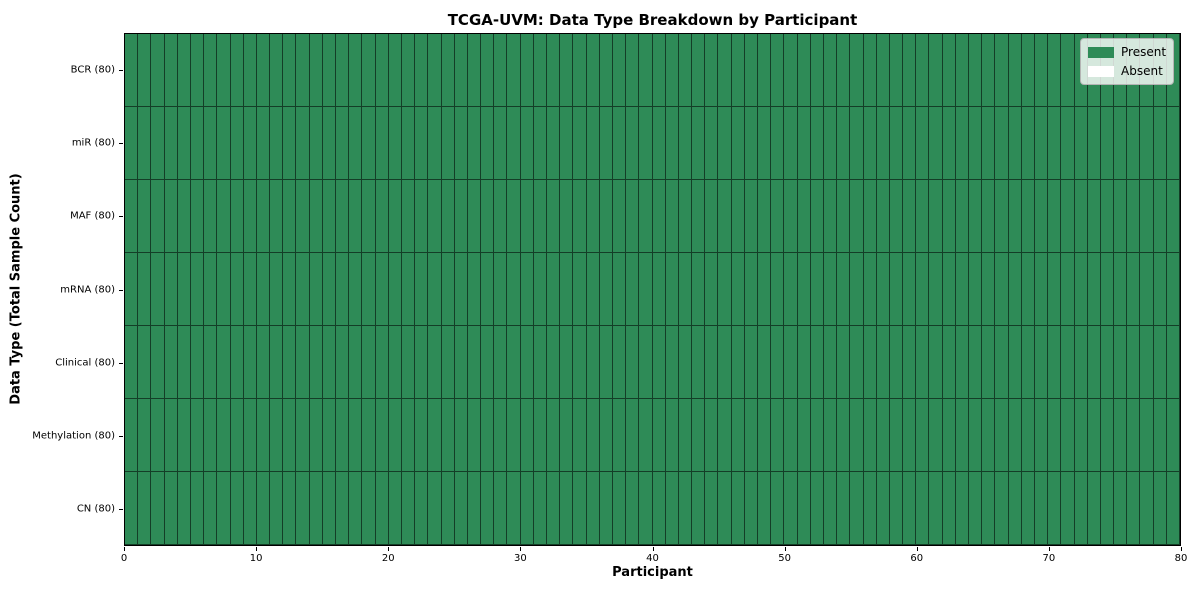 The width and height of the screenshot is (1200, 600). What do you see at coordinates (121, 143) in the screenshot?
I see `y-tick-mark` at bounding box center [121, 143].